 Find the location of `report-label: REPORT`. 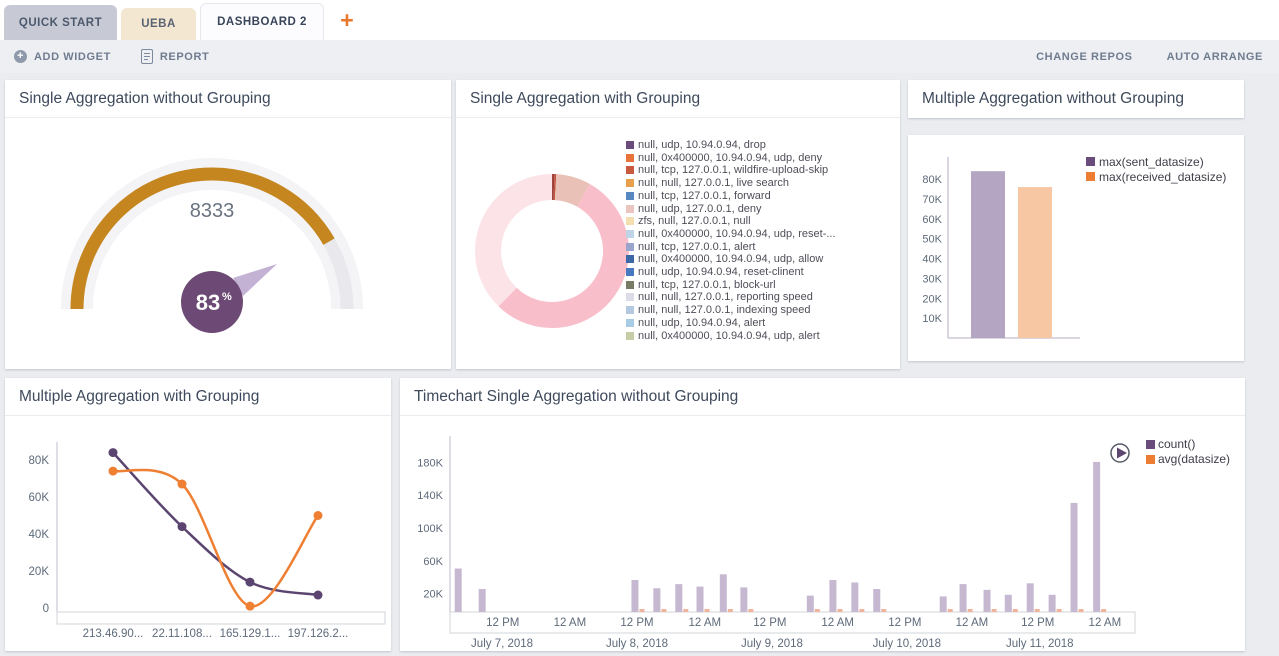

report-label: REPORT is located at coordinates (184, 56).